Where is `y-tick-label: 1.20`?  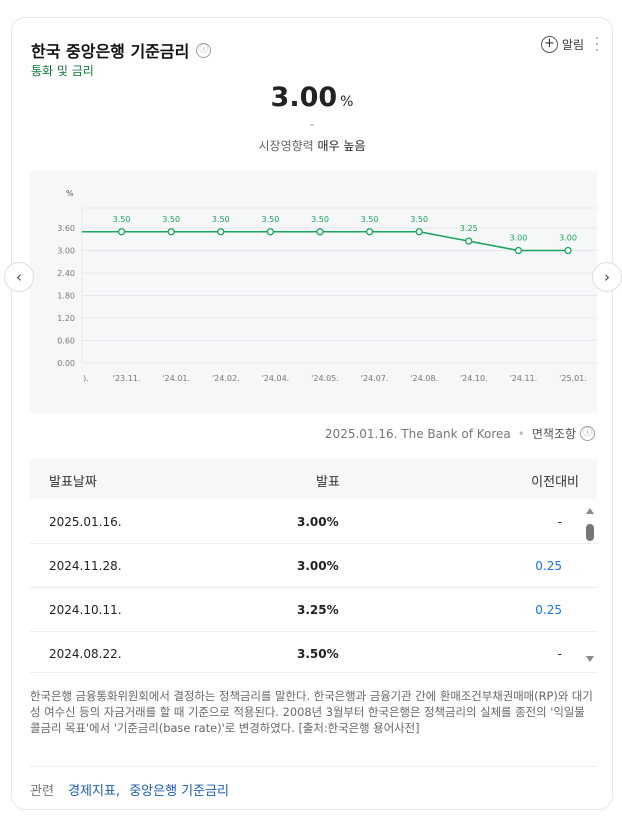
y-tick-label: 1.20 is located at coordinates (66, 318).